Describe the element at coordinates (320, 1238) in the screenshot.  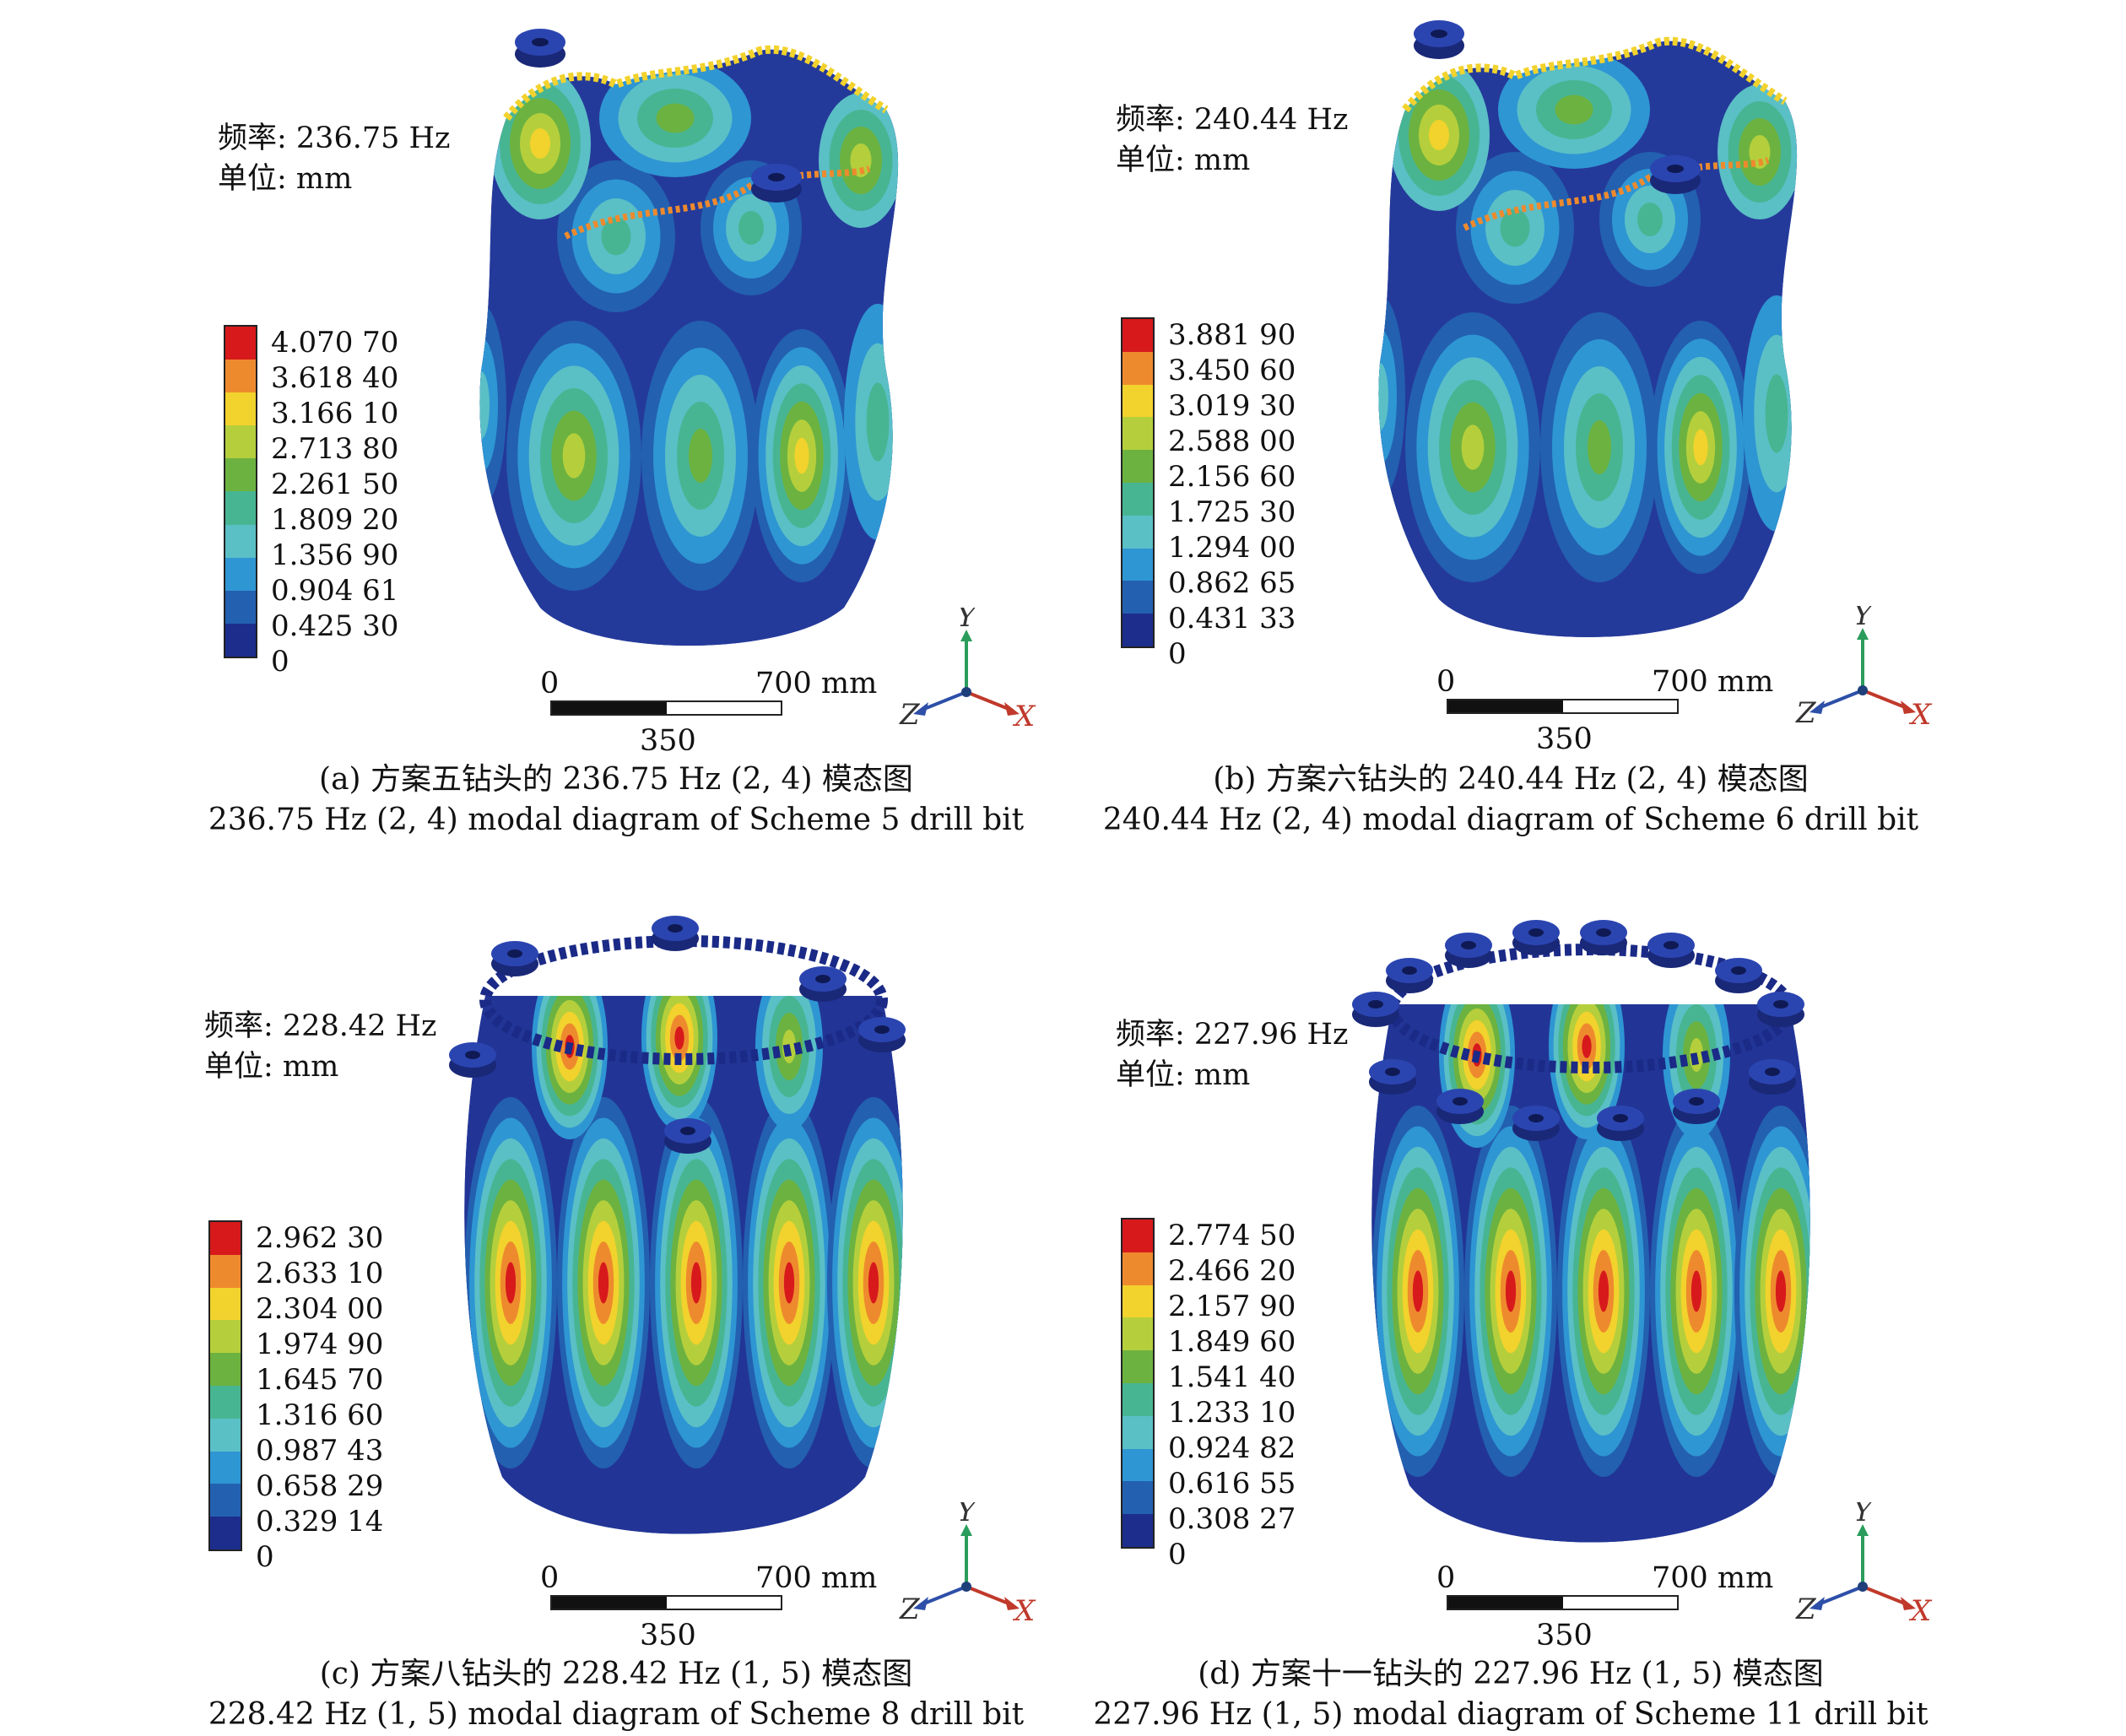
I see `legend-value: 2.962 30` at that location.